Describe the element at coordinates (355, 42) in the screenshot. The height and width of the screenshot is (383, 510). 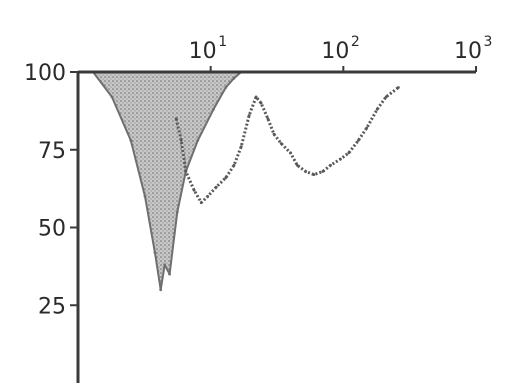
I see `x-tick-exponent: 2` at that location.